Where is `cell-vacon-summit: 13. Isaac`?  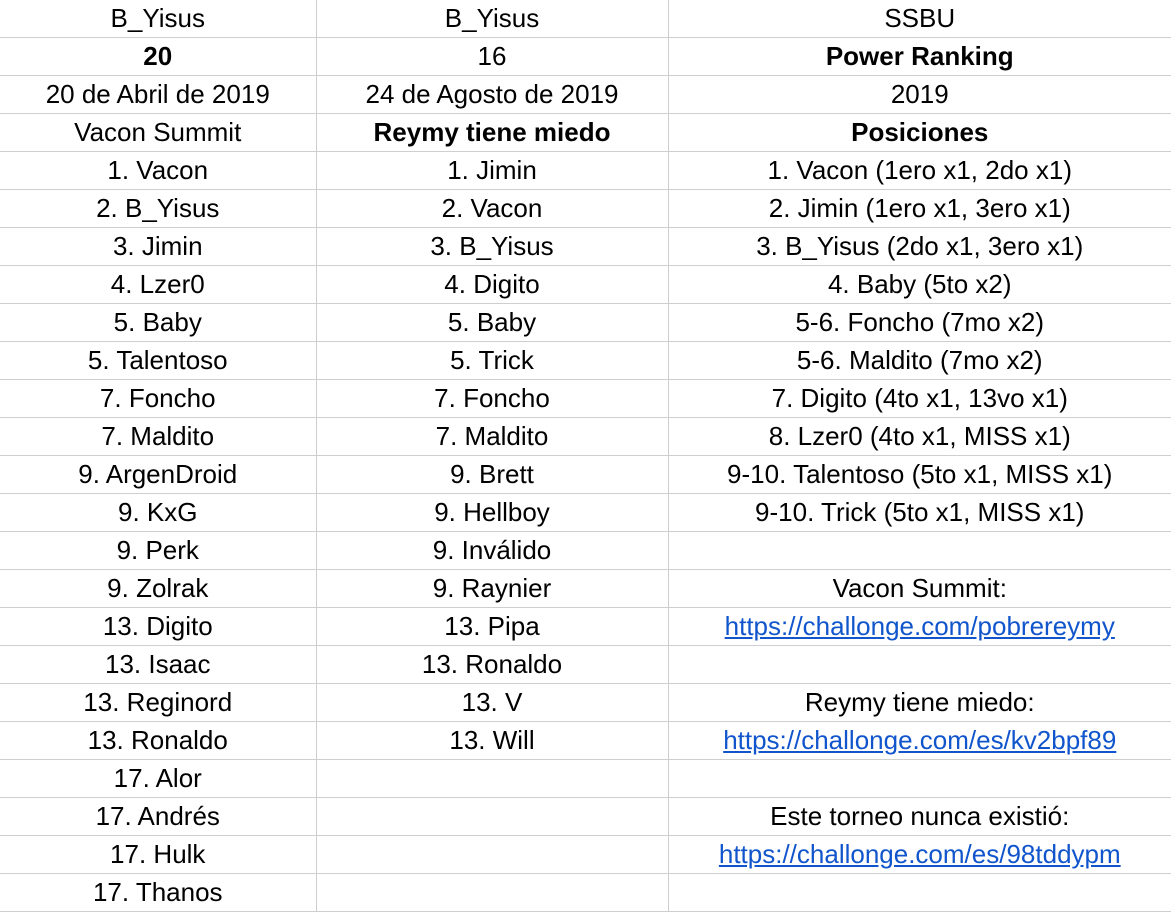
cell-vacon-summit: 13. Isaac is located at coordinates (158, 664).